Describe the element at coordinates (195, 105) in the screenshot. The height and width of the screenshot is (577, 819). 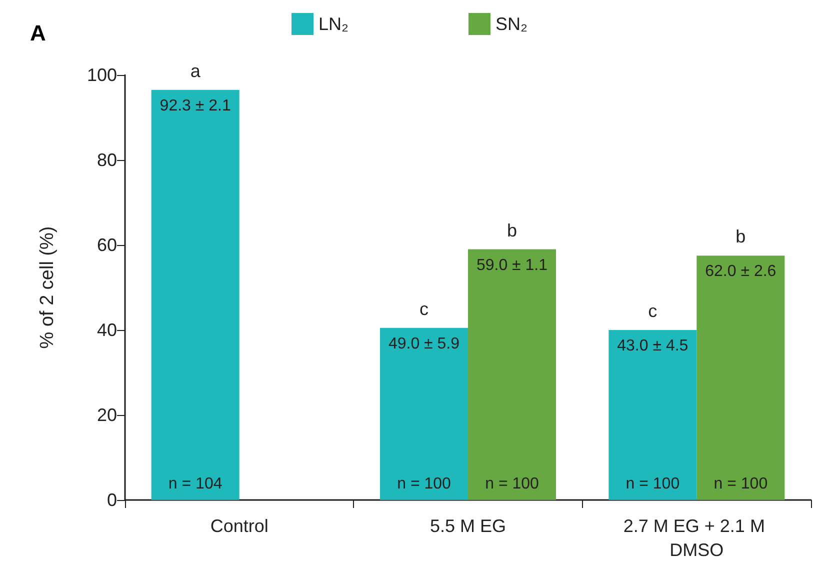
I see `annotation: 92.3 ± 2.1` at that location.